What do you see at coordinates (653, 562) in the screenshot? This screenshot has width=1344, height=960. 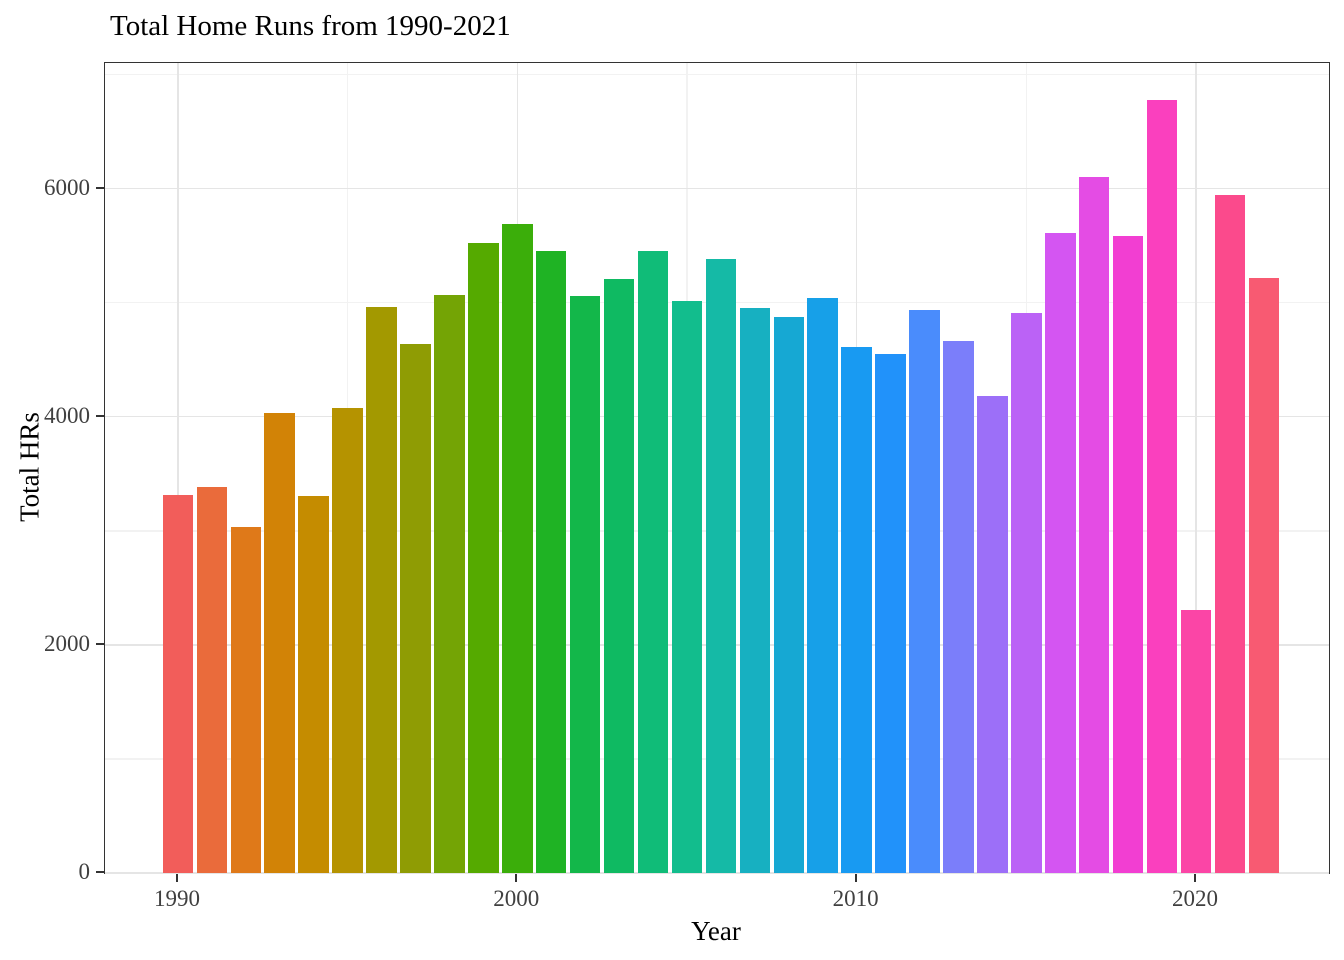 I see `bar-2004` at bounding box center [653, 562].